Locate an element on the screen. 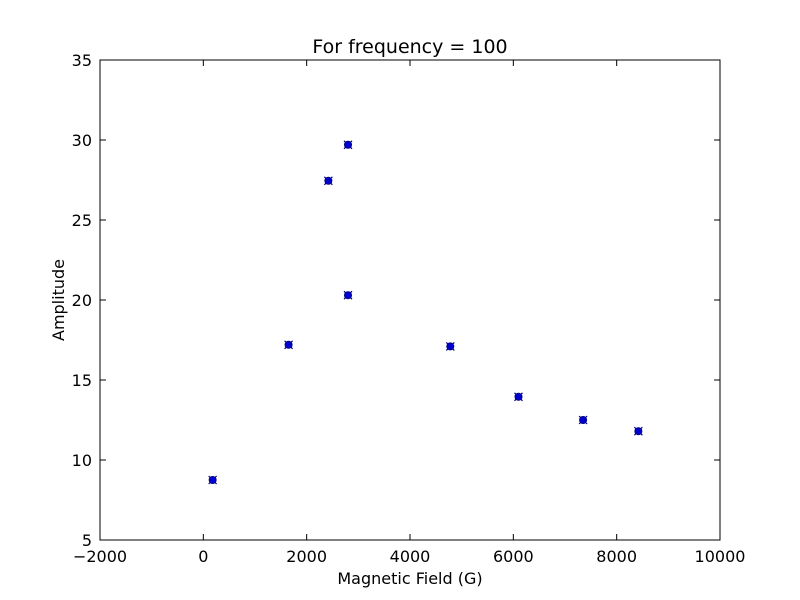 The height and width of the screenshot is (600, 800). y-tick-label: 25 is located at coordinates (82, 220).